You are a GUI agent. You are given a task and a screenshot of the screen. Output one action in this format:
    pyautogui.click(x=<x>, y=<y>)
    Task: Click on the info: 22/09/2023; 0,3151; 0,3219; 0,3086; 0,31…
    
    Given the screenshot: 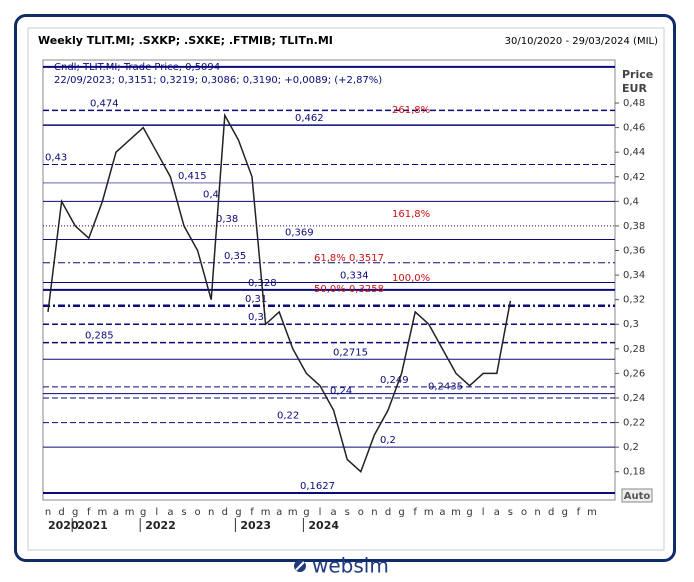 What is the action you would take?
    pyautogui.click(x=218, y=80)
    